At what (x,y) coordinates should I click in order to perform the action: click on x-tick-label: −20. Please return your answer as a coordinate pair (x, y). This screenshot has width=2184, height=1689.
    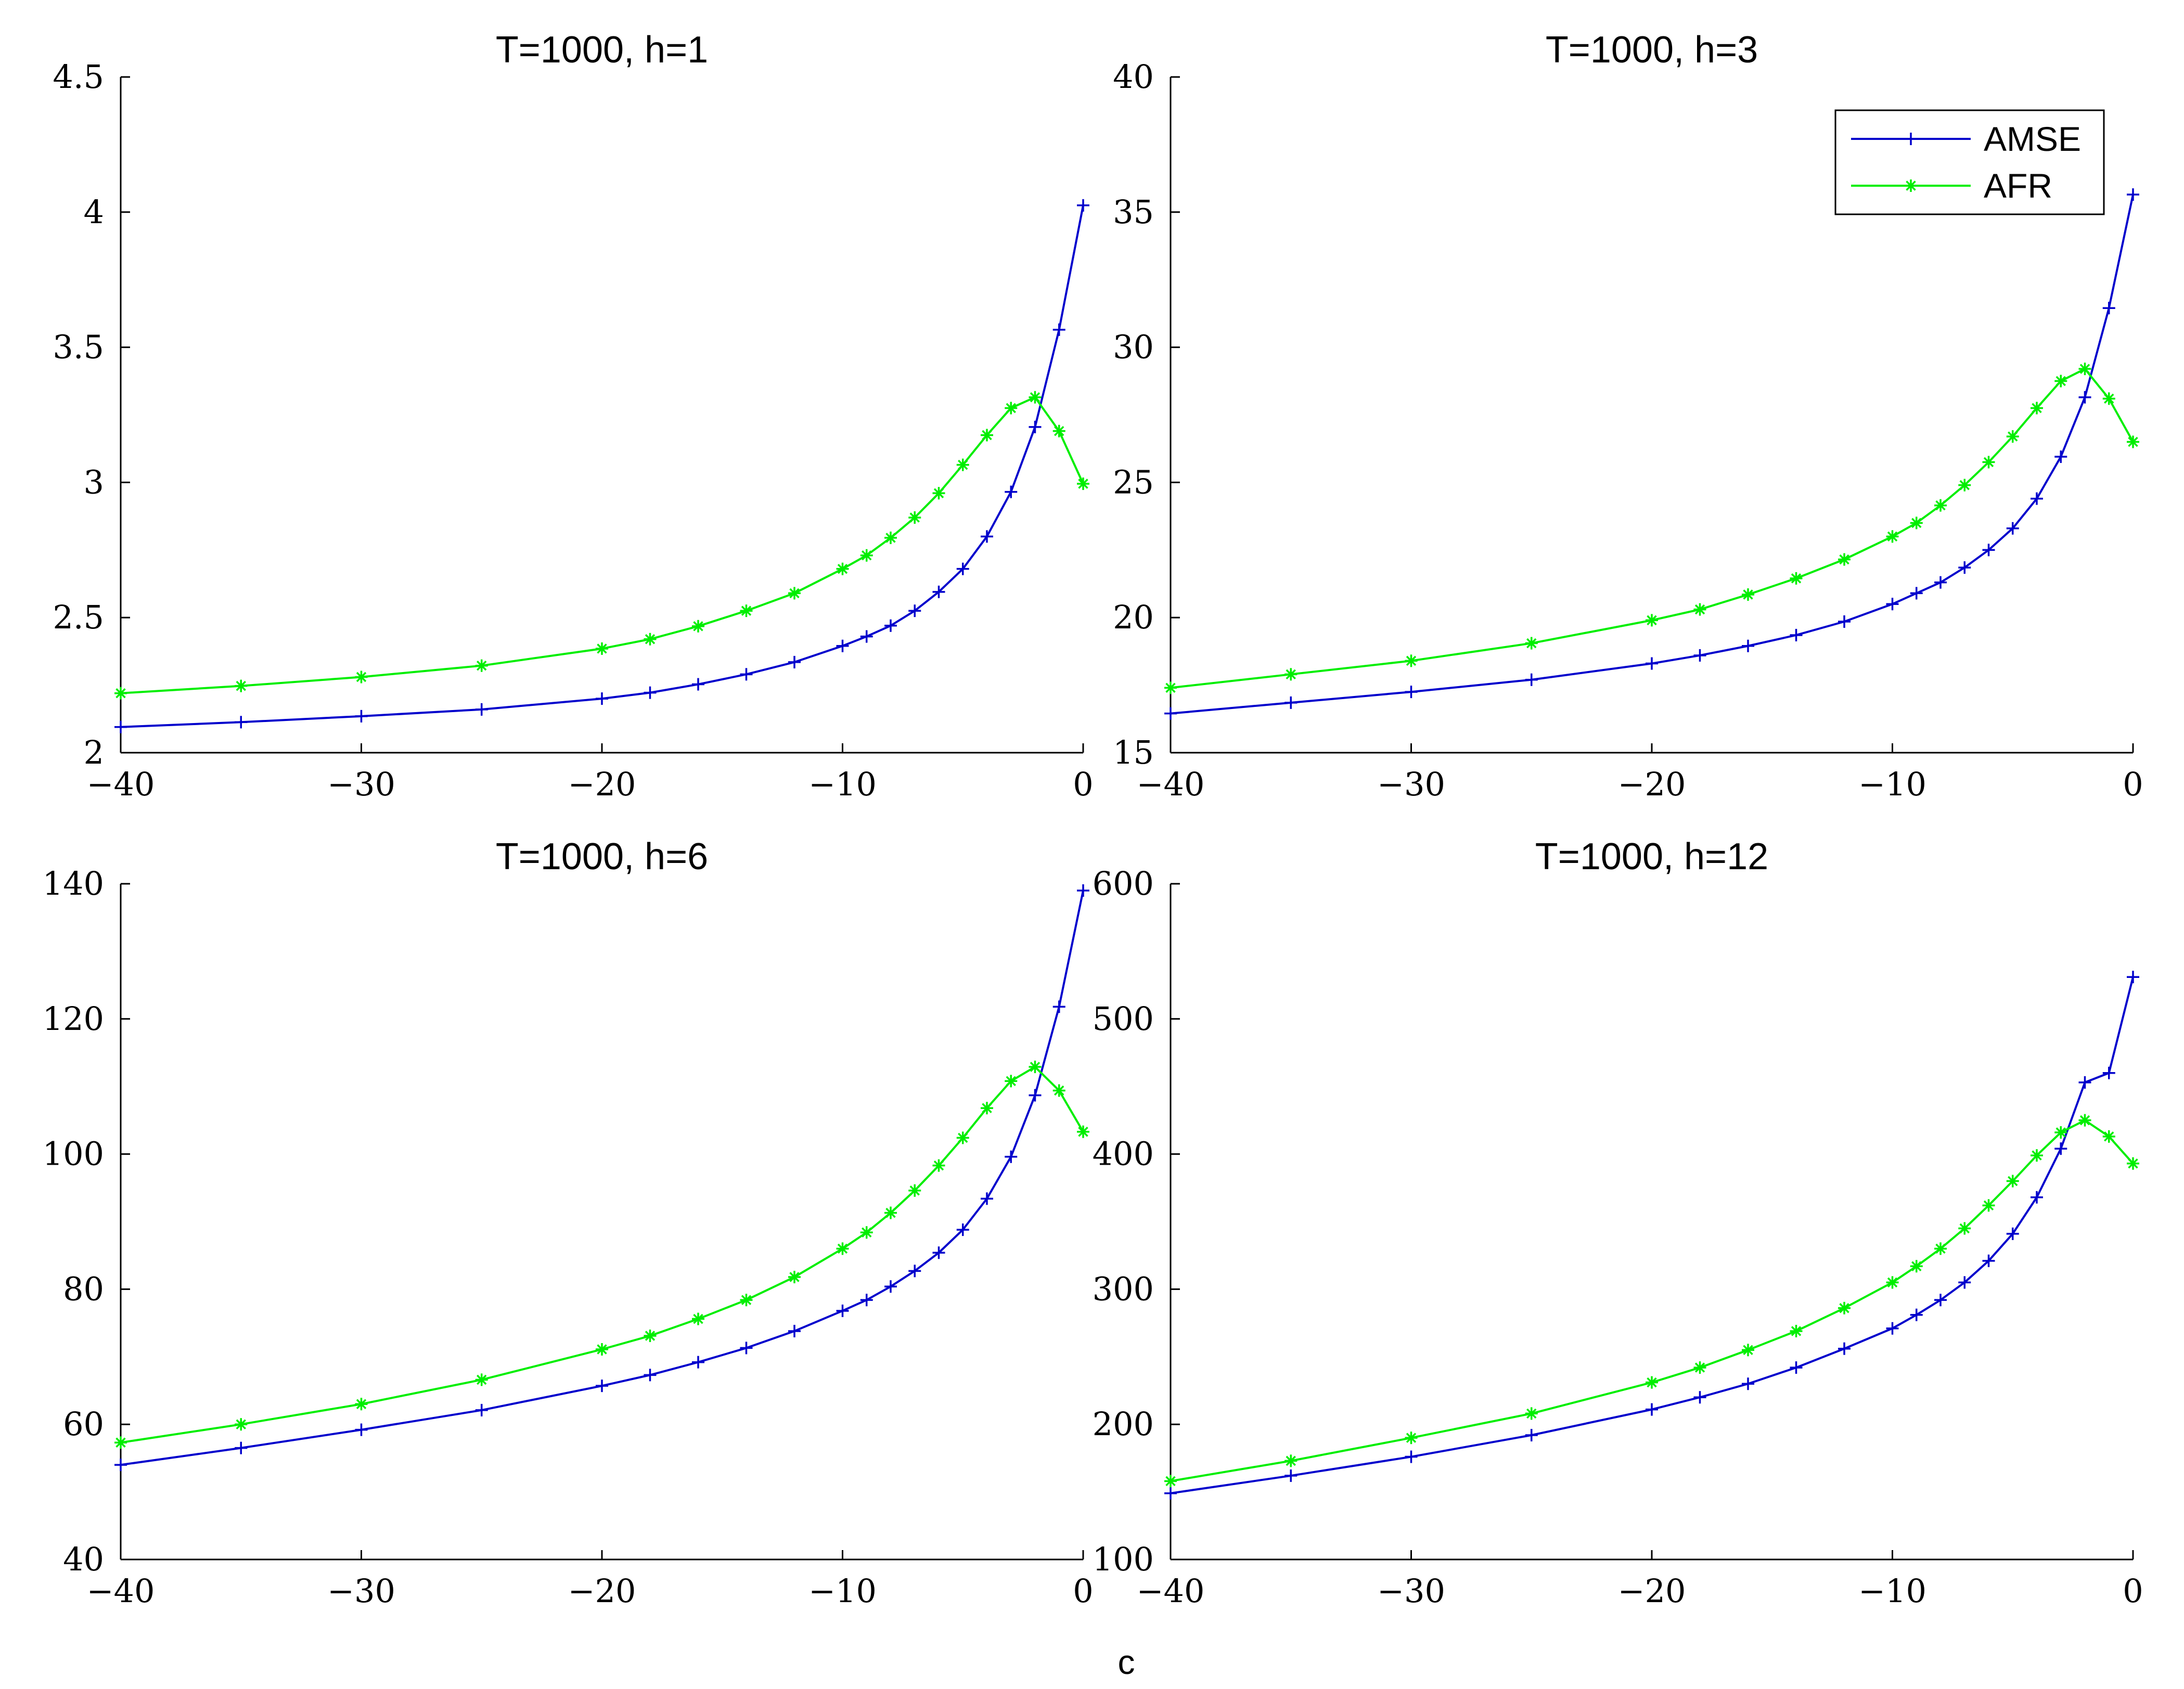
    Looking at the image, I should click on (602, 1591).